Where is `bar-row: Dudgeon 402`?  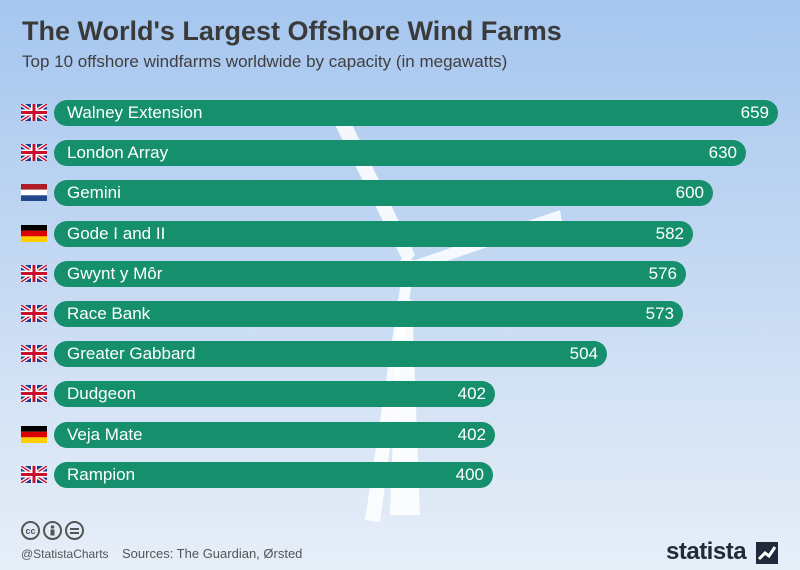 bar-row: Dudgeon 402 is located at coordinates (400, 394).